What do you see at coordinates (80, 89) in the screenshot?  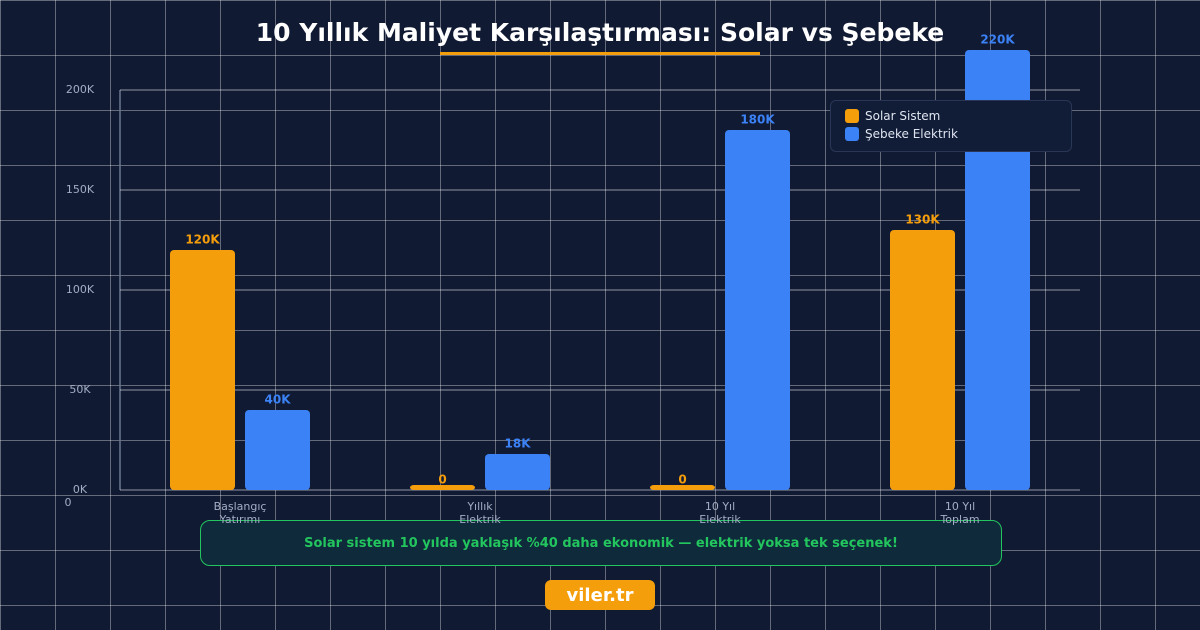 I see `y-tick-label: 200K` at bounding box center [80, 89].